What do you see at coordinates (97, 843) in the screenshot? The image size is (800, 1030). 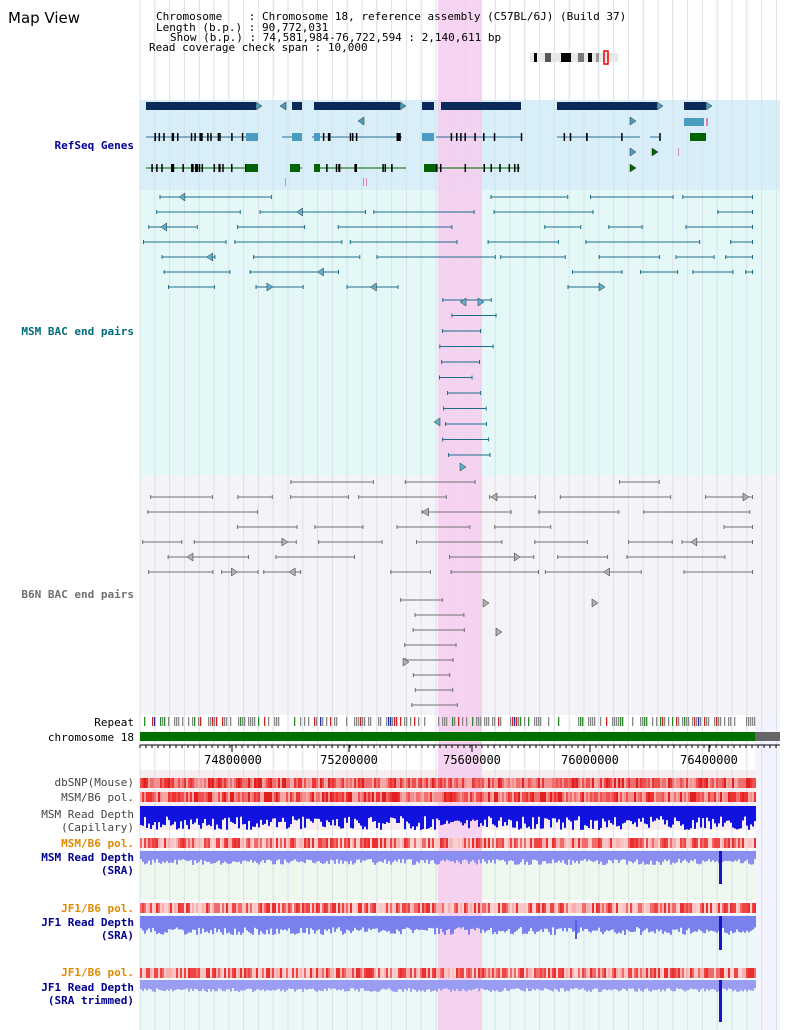 I see `track-label-msm-b6-pol-2: MSM/B6 pol.` at bounding box center [97, 843].